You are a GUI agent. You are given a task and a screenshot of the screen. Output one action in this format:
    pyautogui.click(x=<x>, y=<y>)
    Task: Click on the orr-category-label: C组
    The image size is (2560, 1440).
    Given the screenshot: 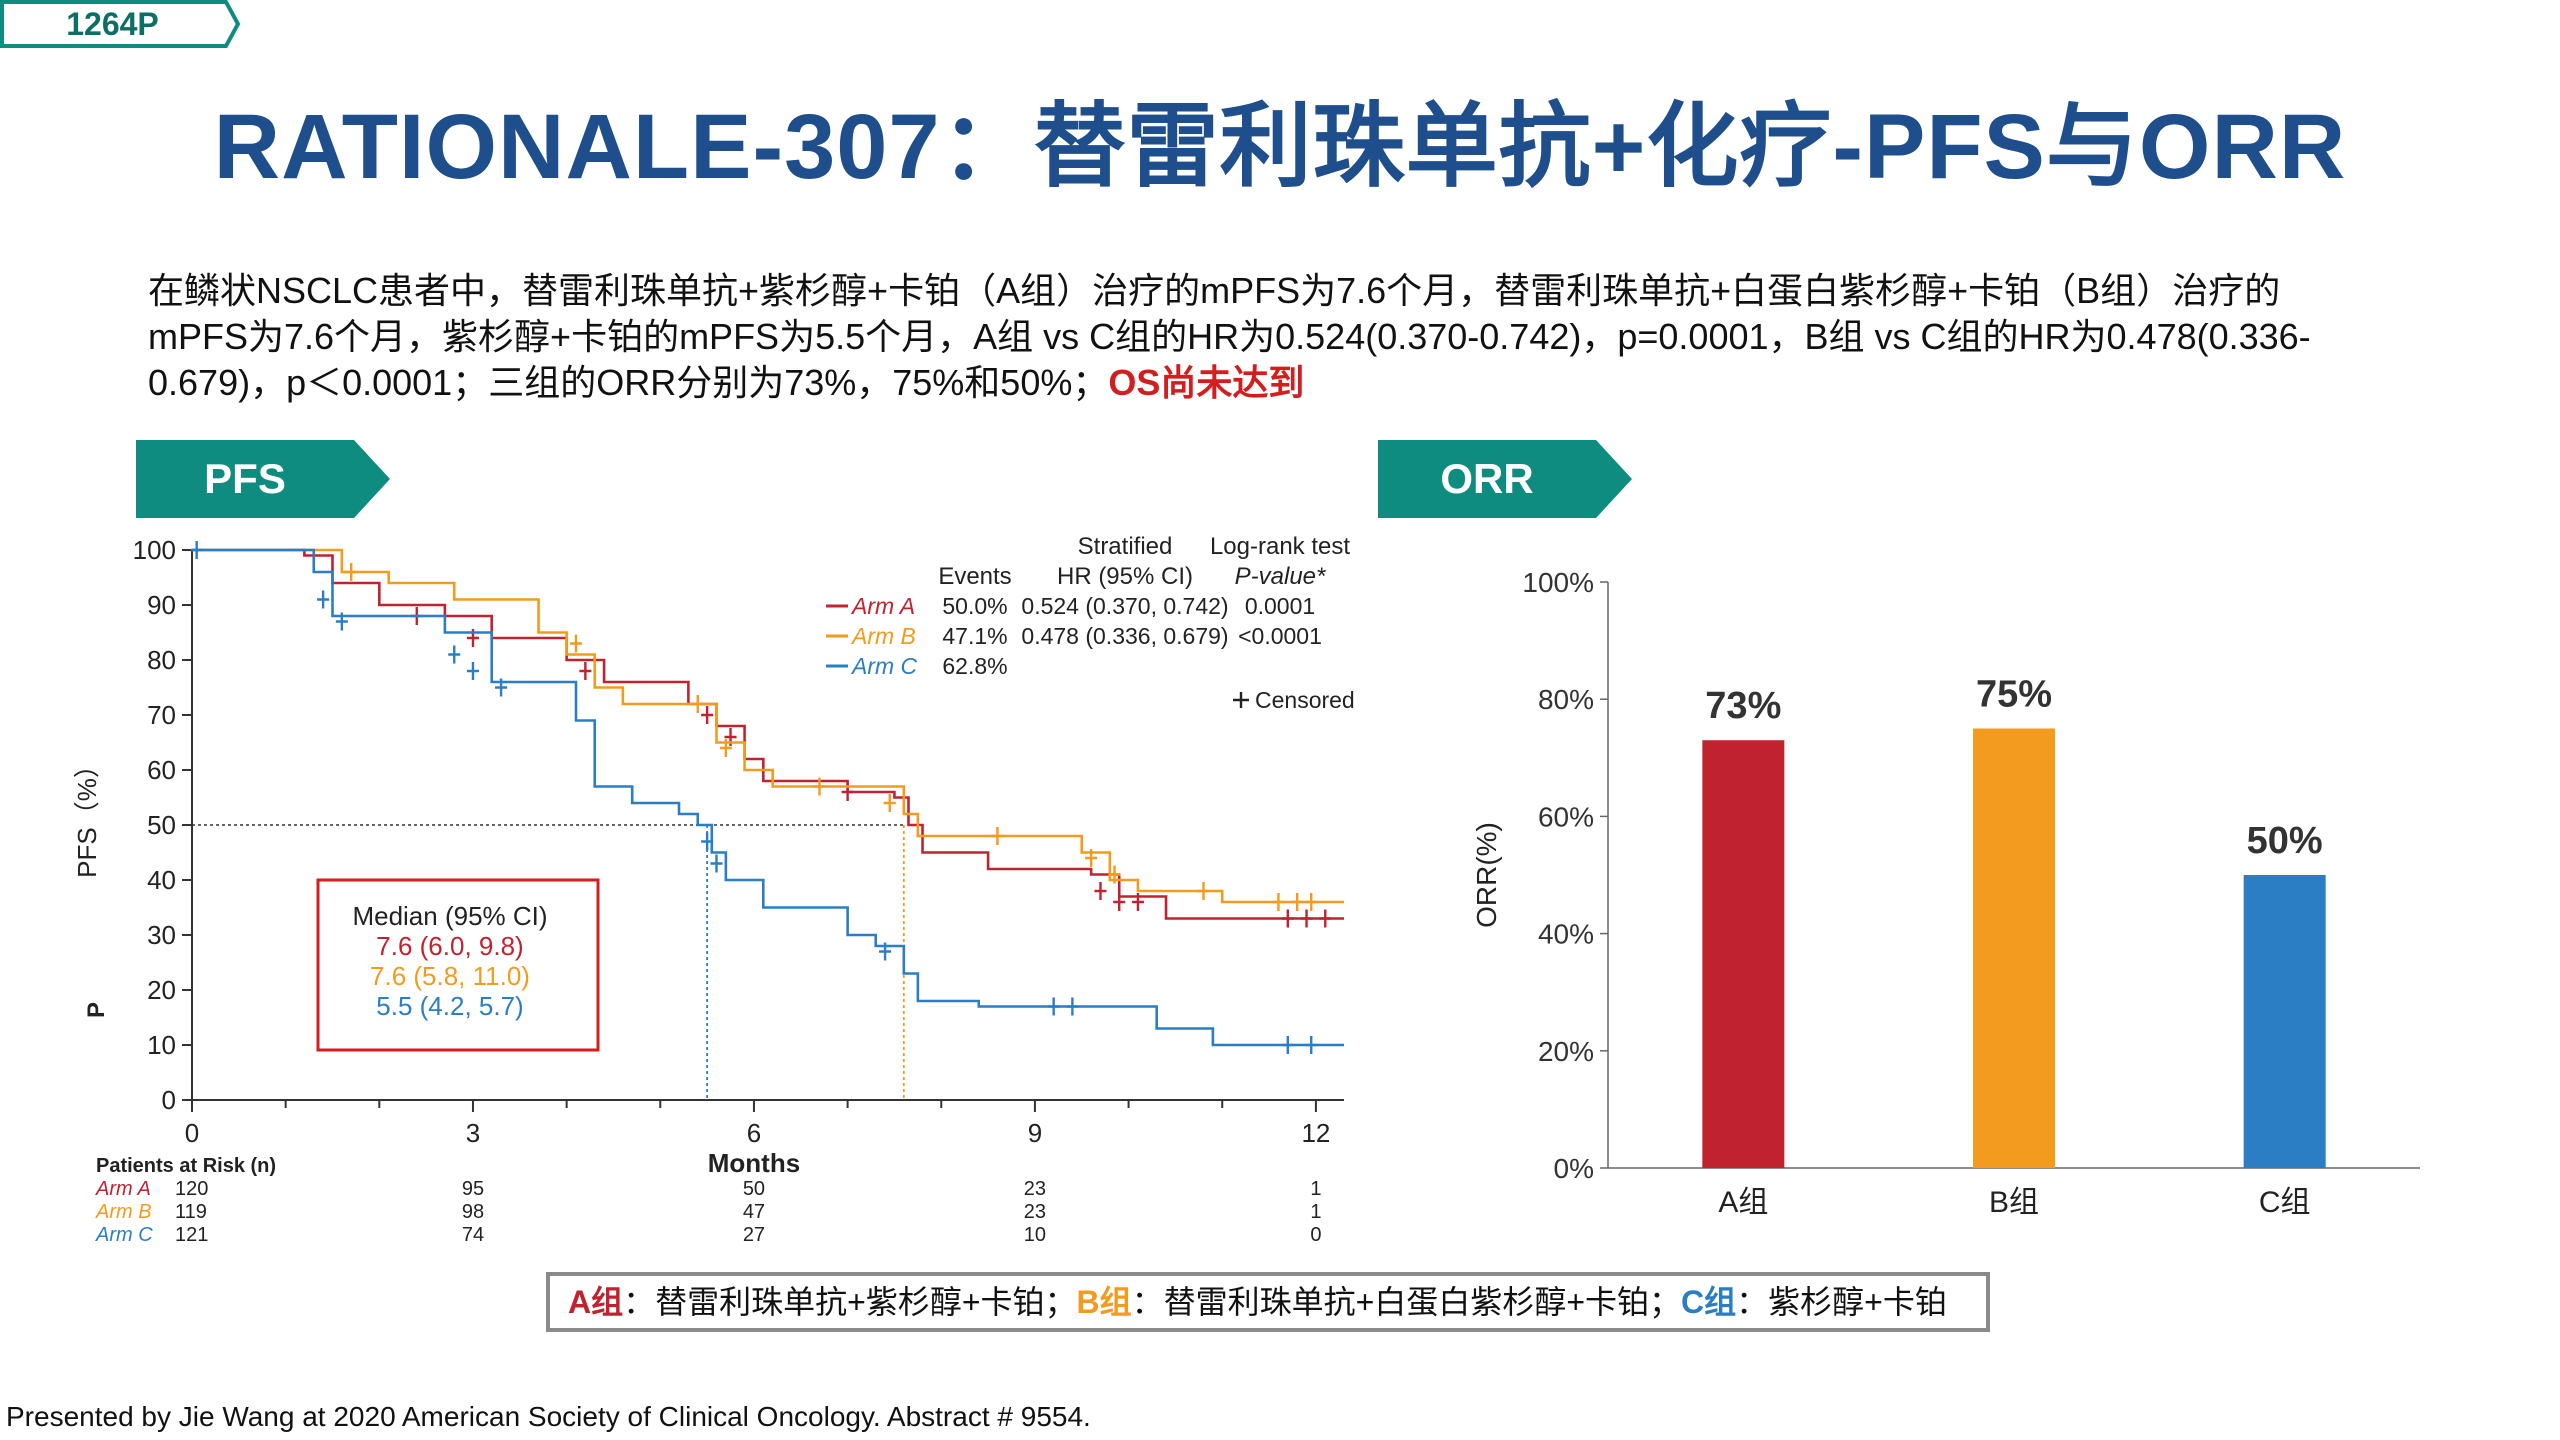 What is the action you would take?
    pyautogui.click(x=2285, y=1202)
    